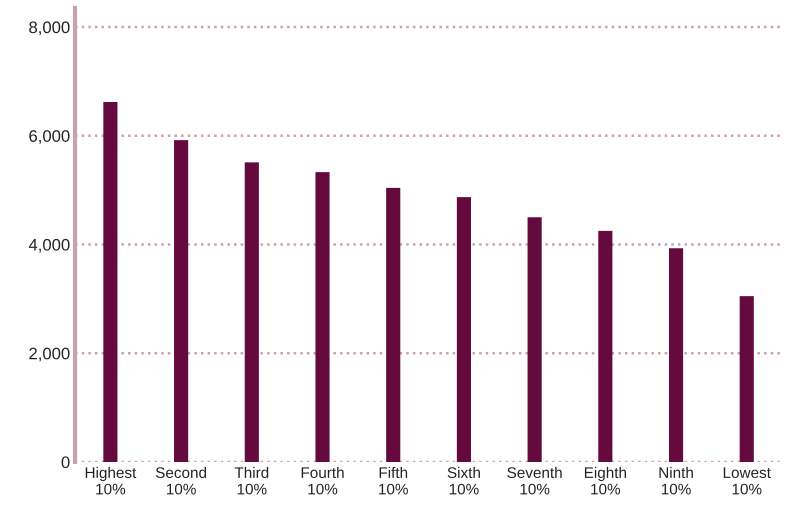 The width and height of the screenshot is (790, 531). Describe the element at coordinates (605, 480) in the screenshot. I see `x-tick-label: Eighth 10%` at that location.